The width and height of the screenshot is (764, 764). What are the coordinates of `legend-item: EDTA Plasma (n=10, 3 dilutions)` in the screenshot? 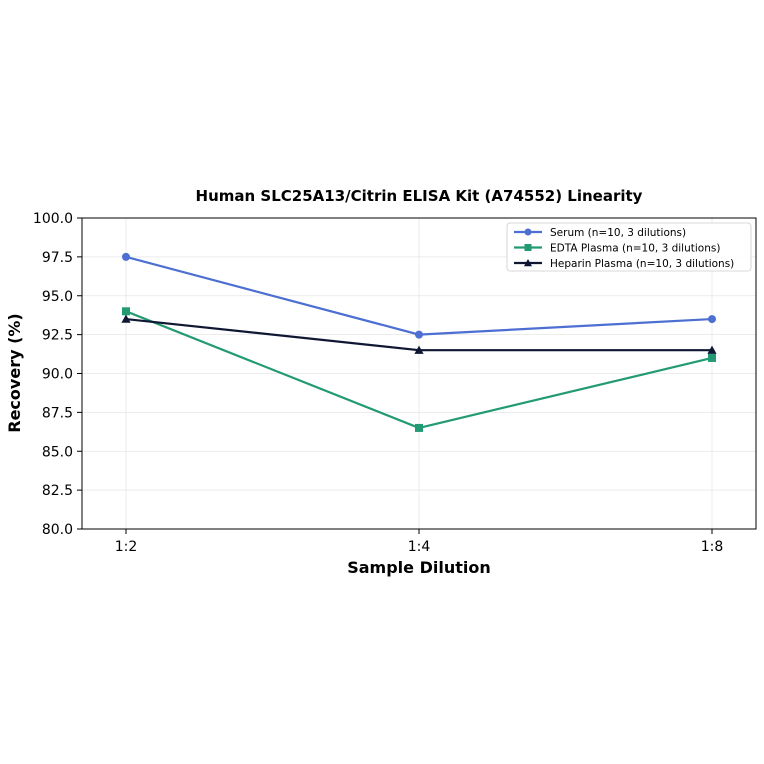 It's located at (617, 249).